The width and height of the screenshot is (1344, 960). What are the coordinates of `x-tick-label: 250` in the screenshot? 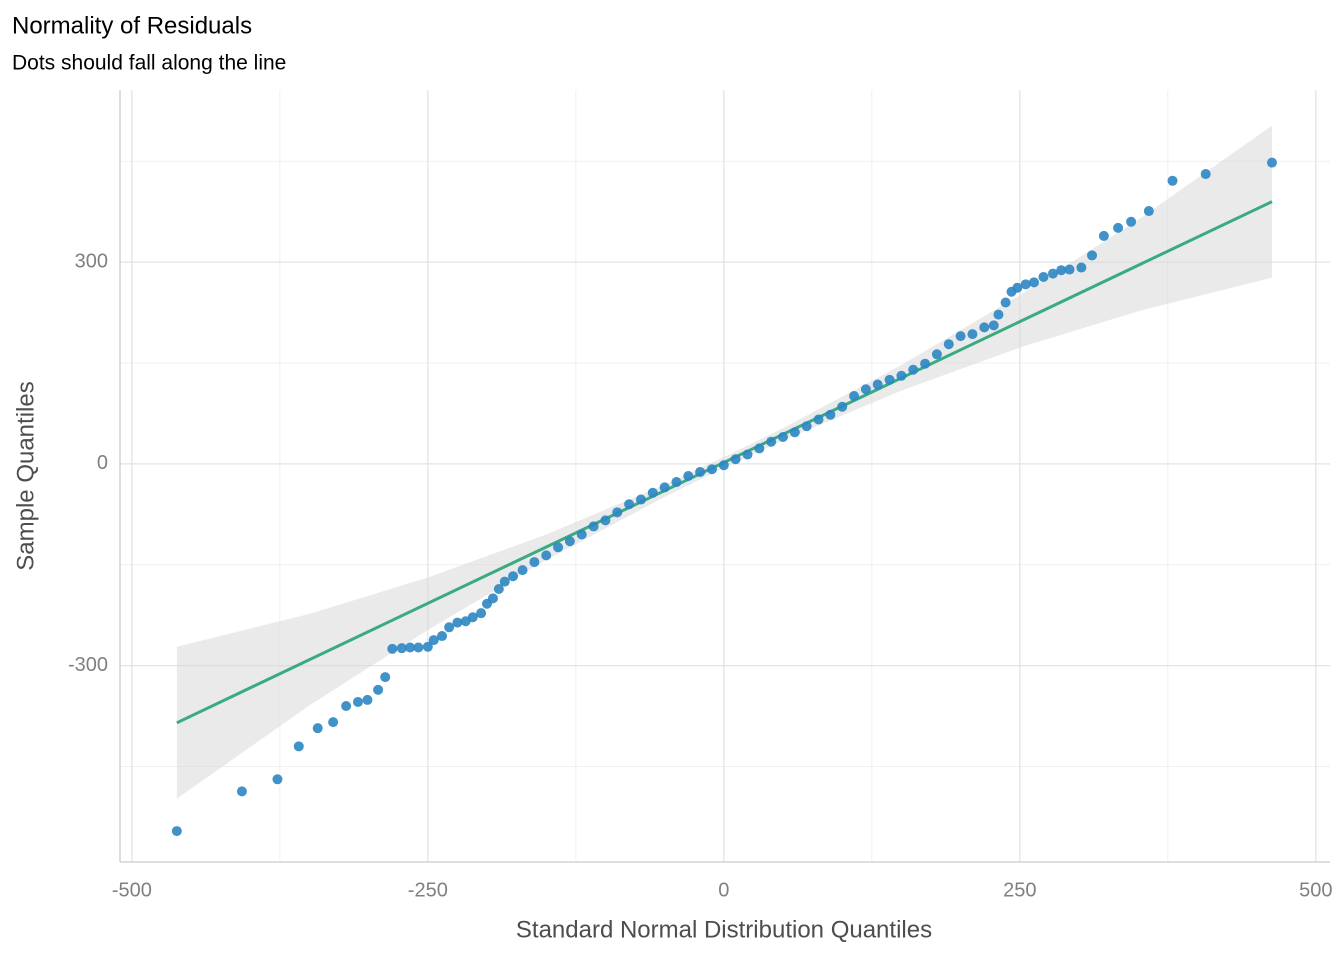 It's located at (1019, 890).